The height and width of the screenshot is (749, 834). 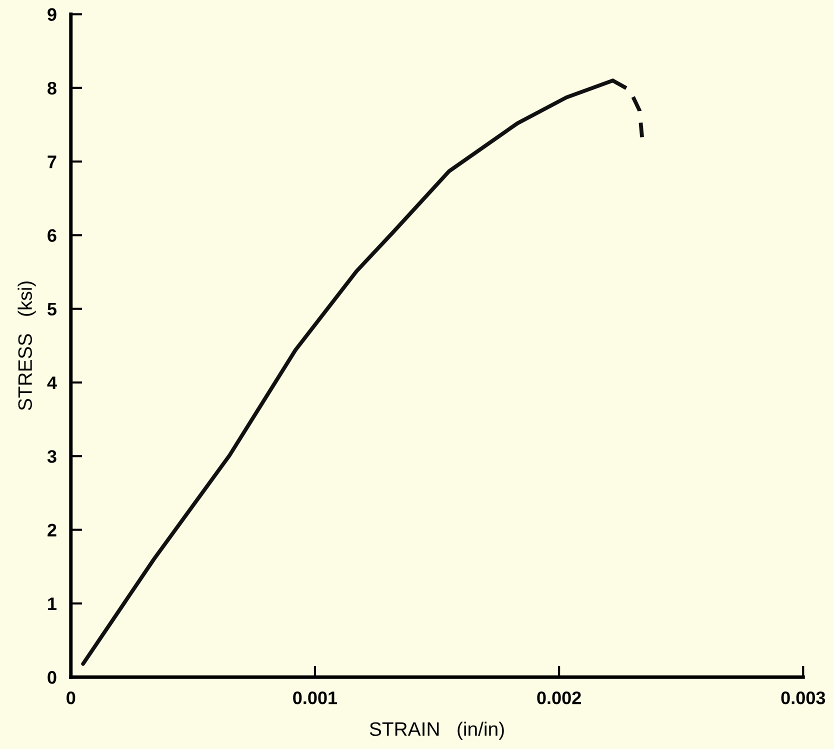 What do you see at coordinates (52, 14) in the screenshot?
I see `y-tick-label: 9` at bounding box center [52, 14].